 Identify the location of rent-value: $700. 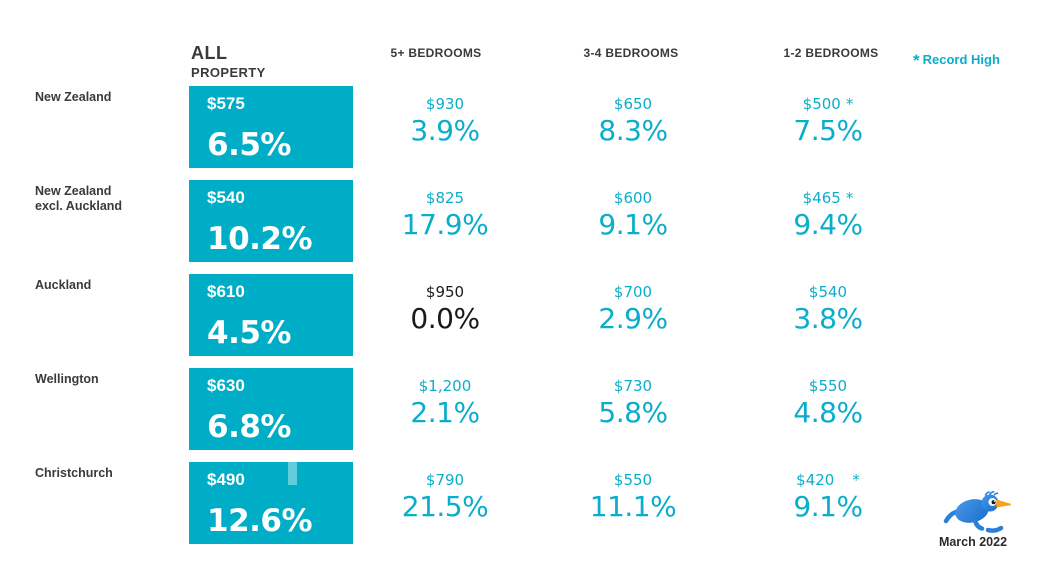
(633, 292).